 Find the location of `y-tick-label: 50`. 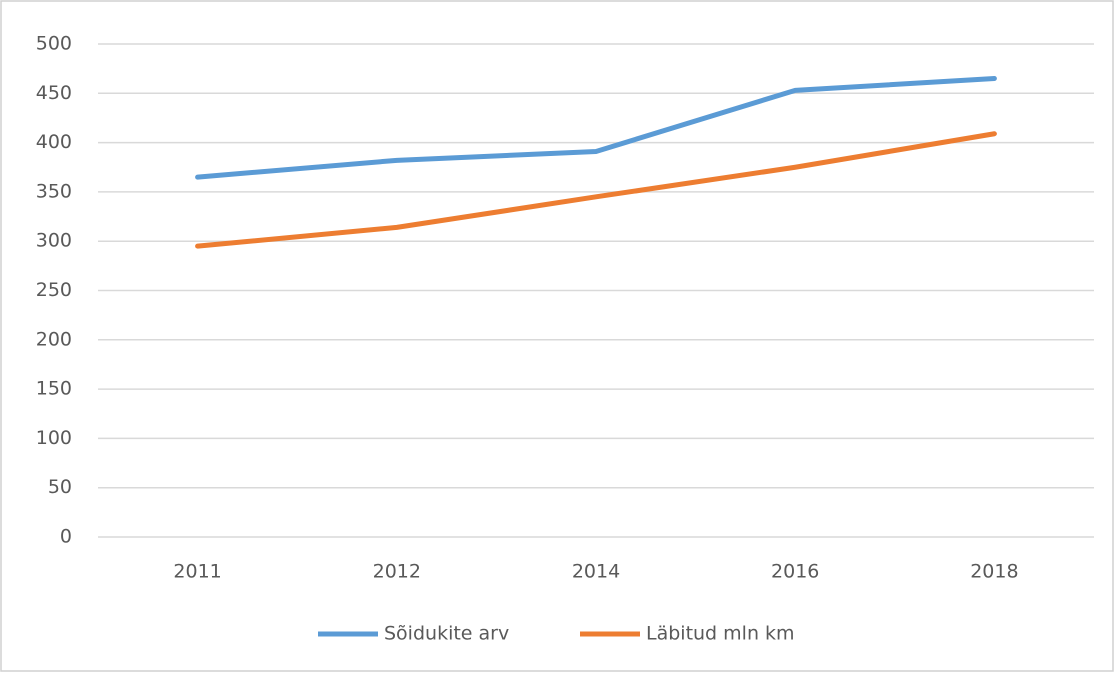

y-tick-label: 50 is located at coordinates (60, 487).